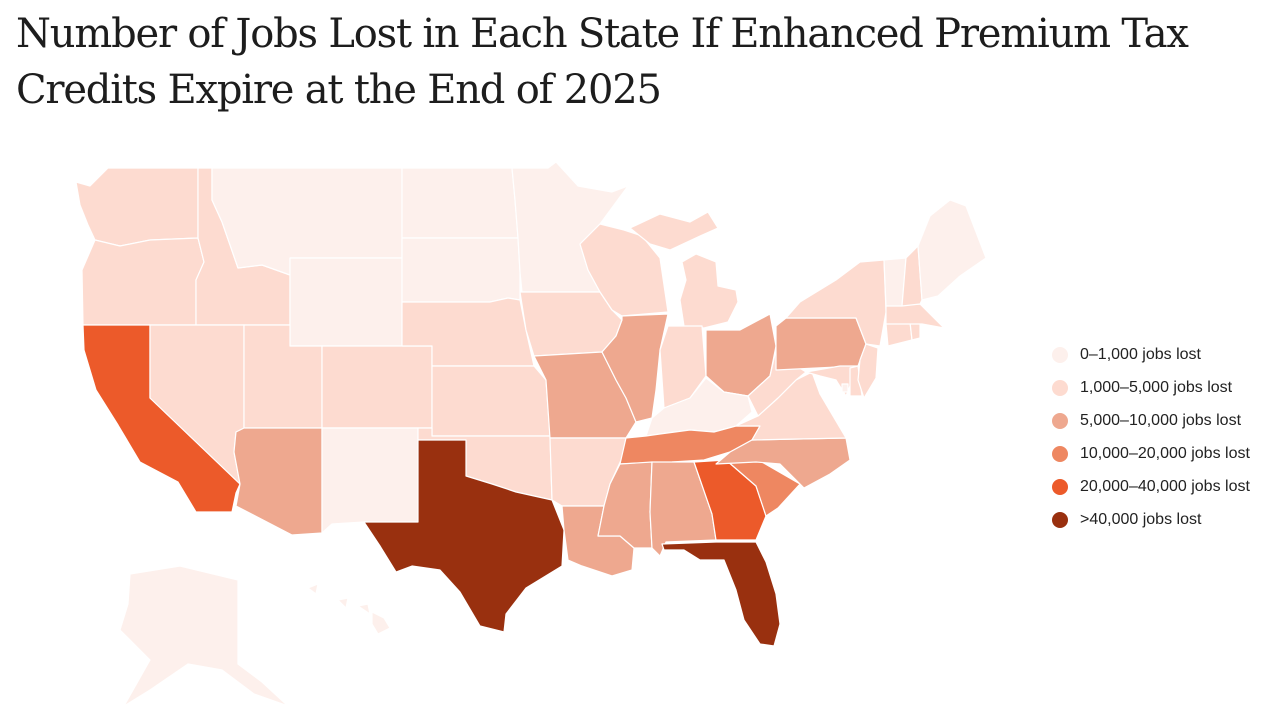 The image size is (1288, 722). Describe the element at coordinates (137, 207) in the screenshot. I see `state-wa` at that location.